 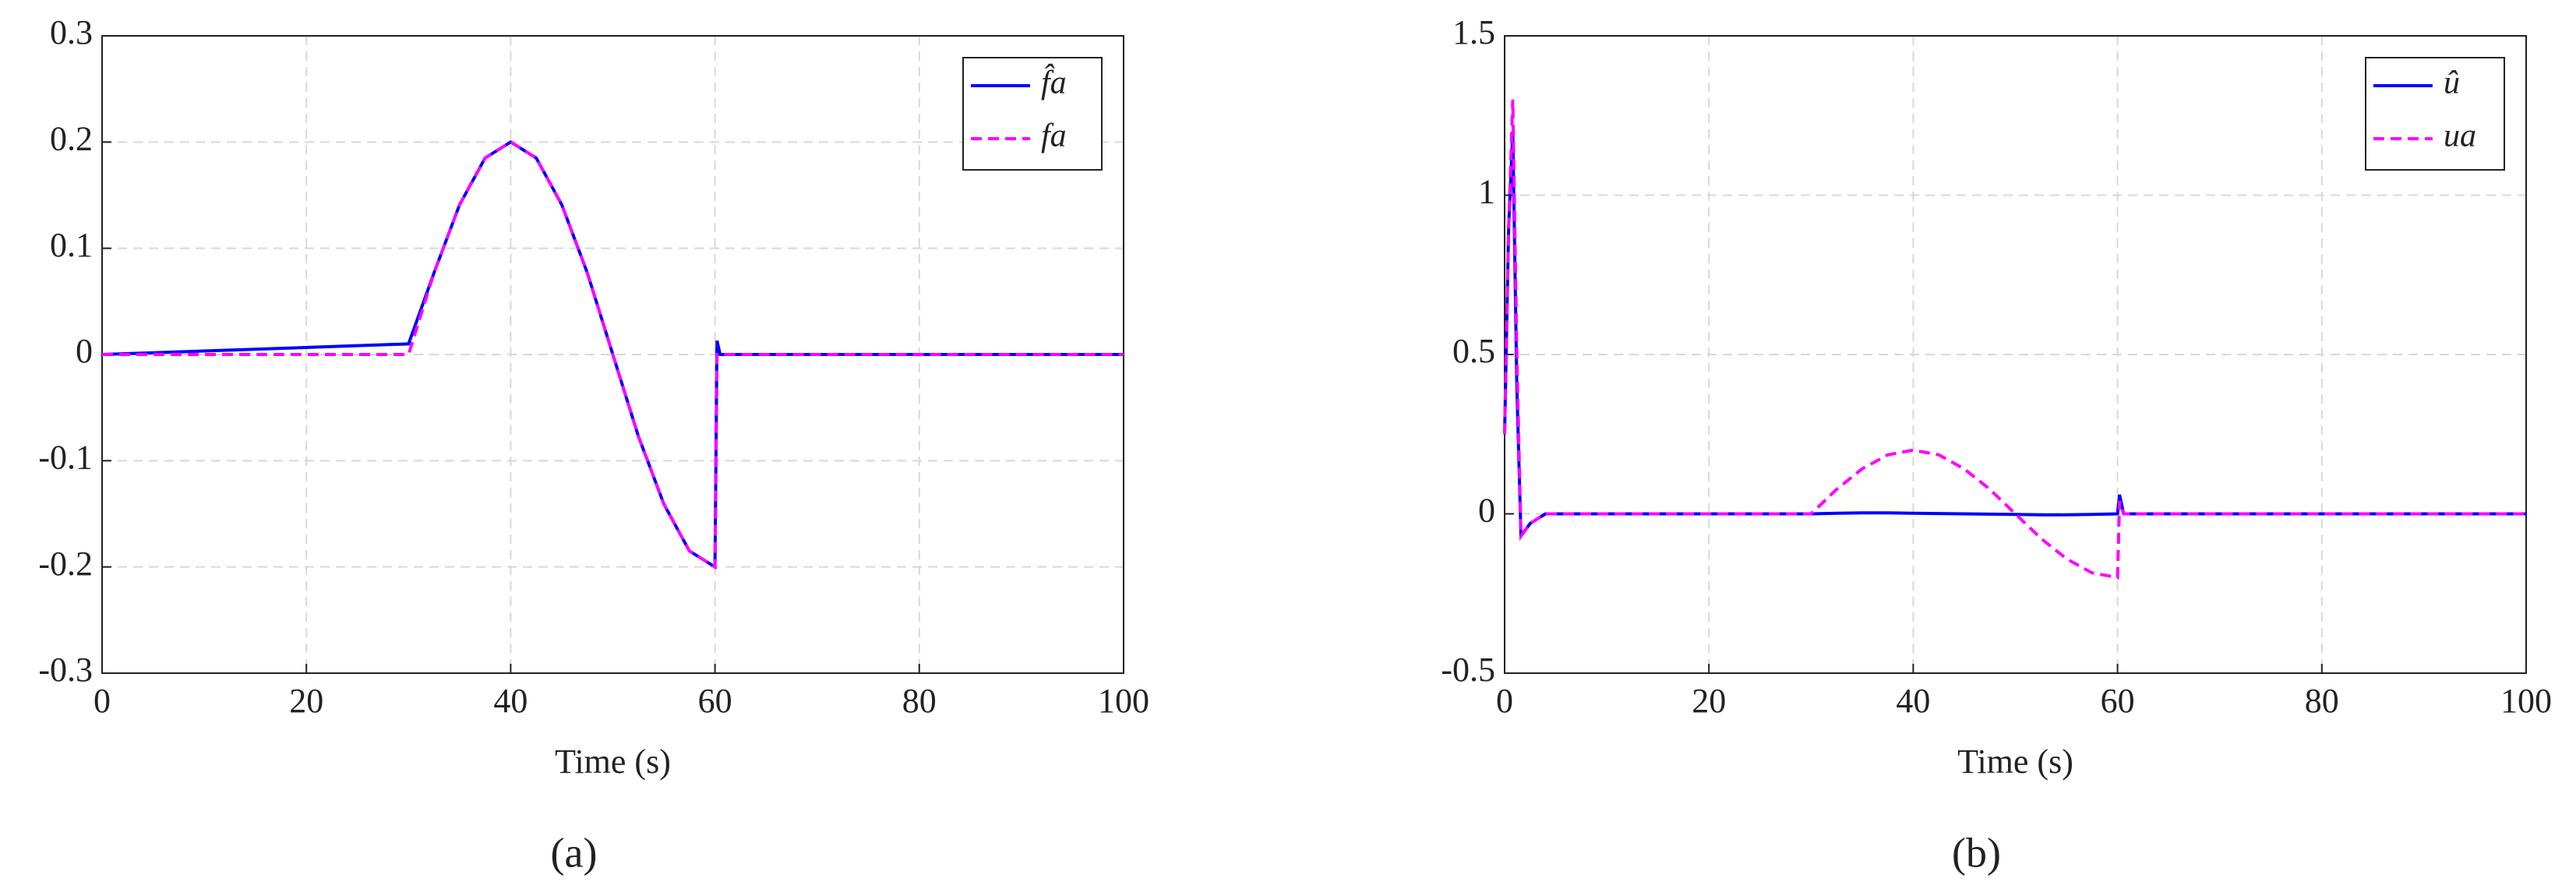 I want to click on legend-label: ua, so click(x=2460, y=136).